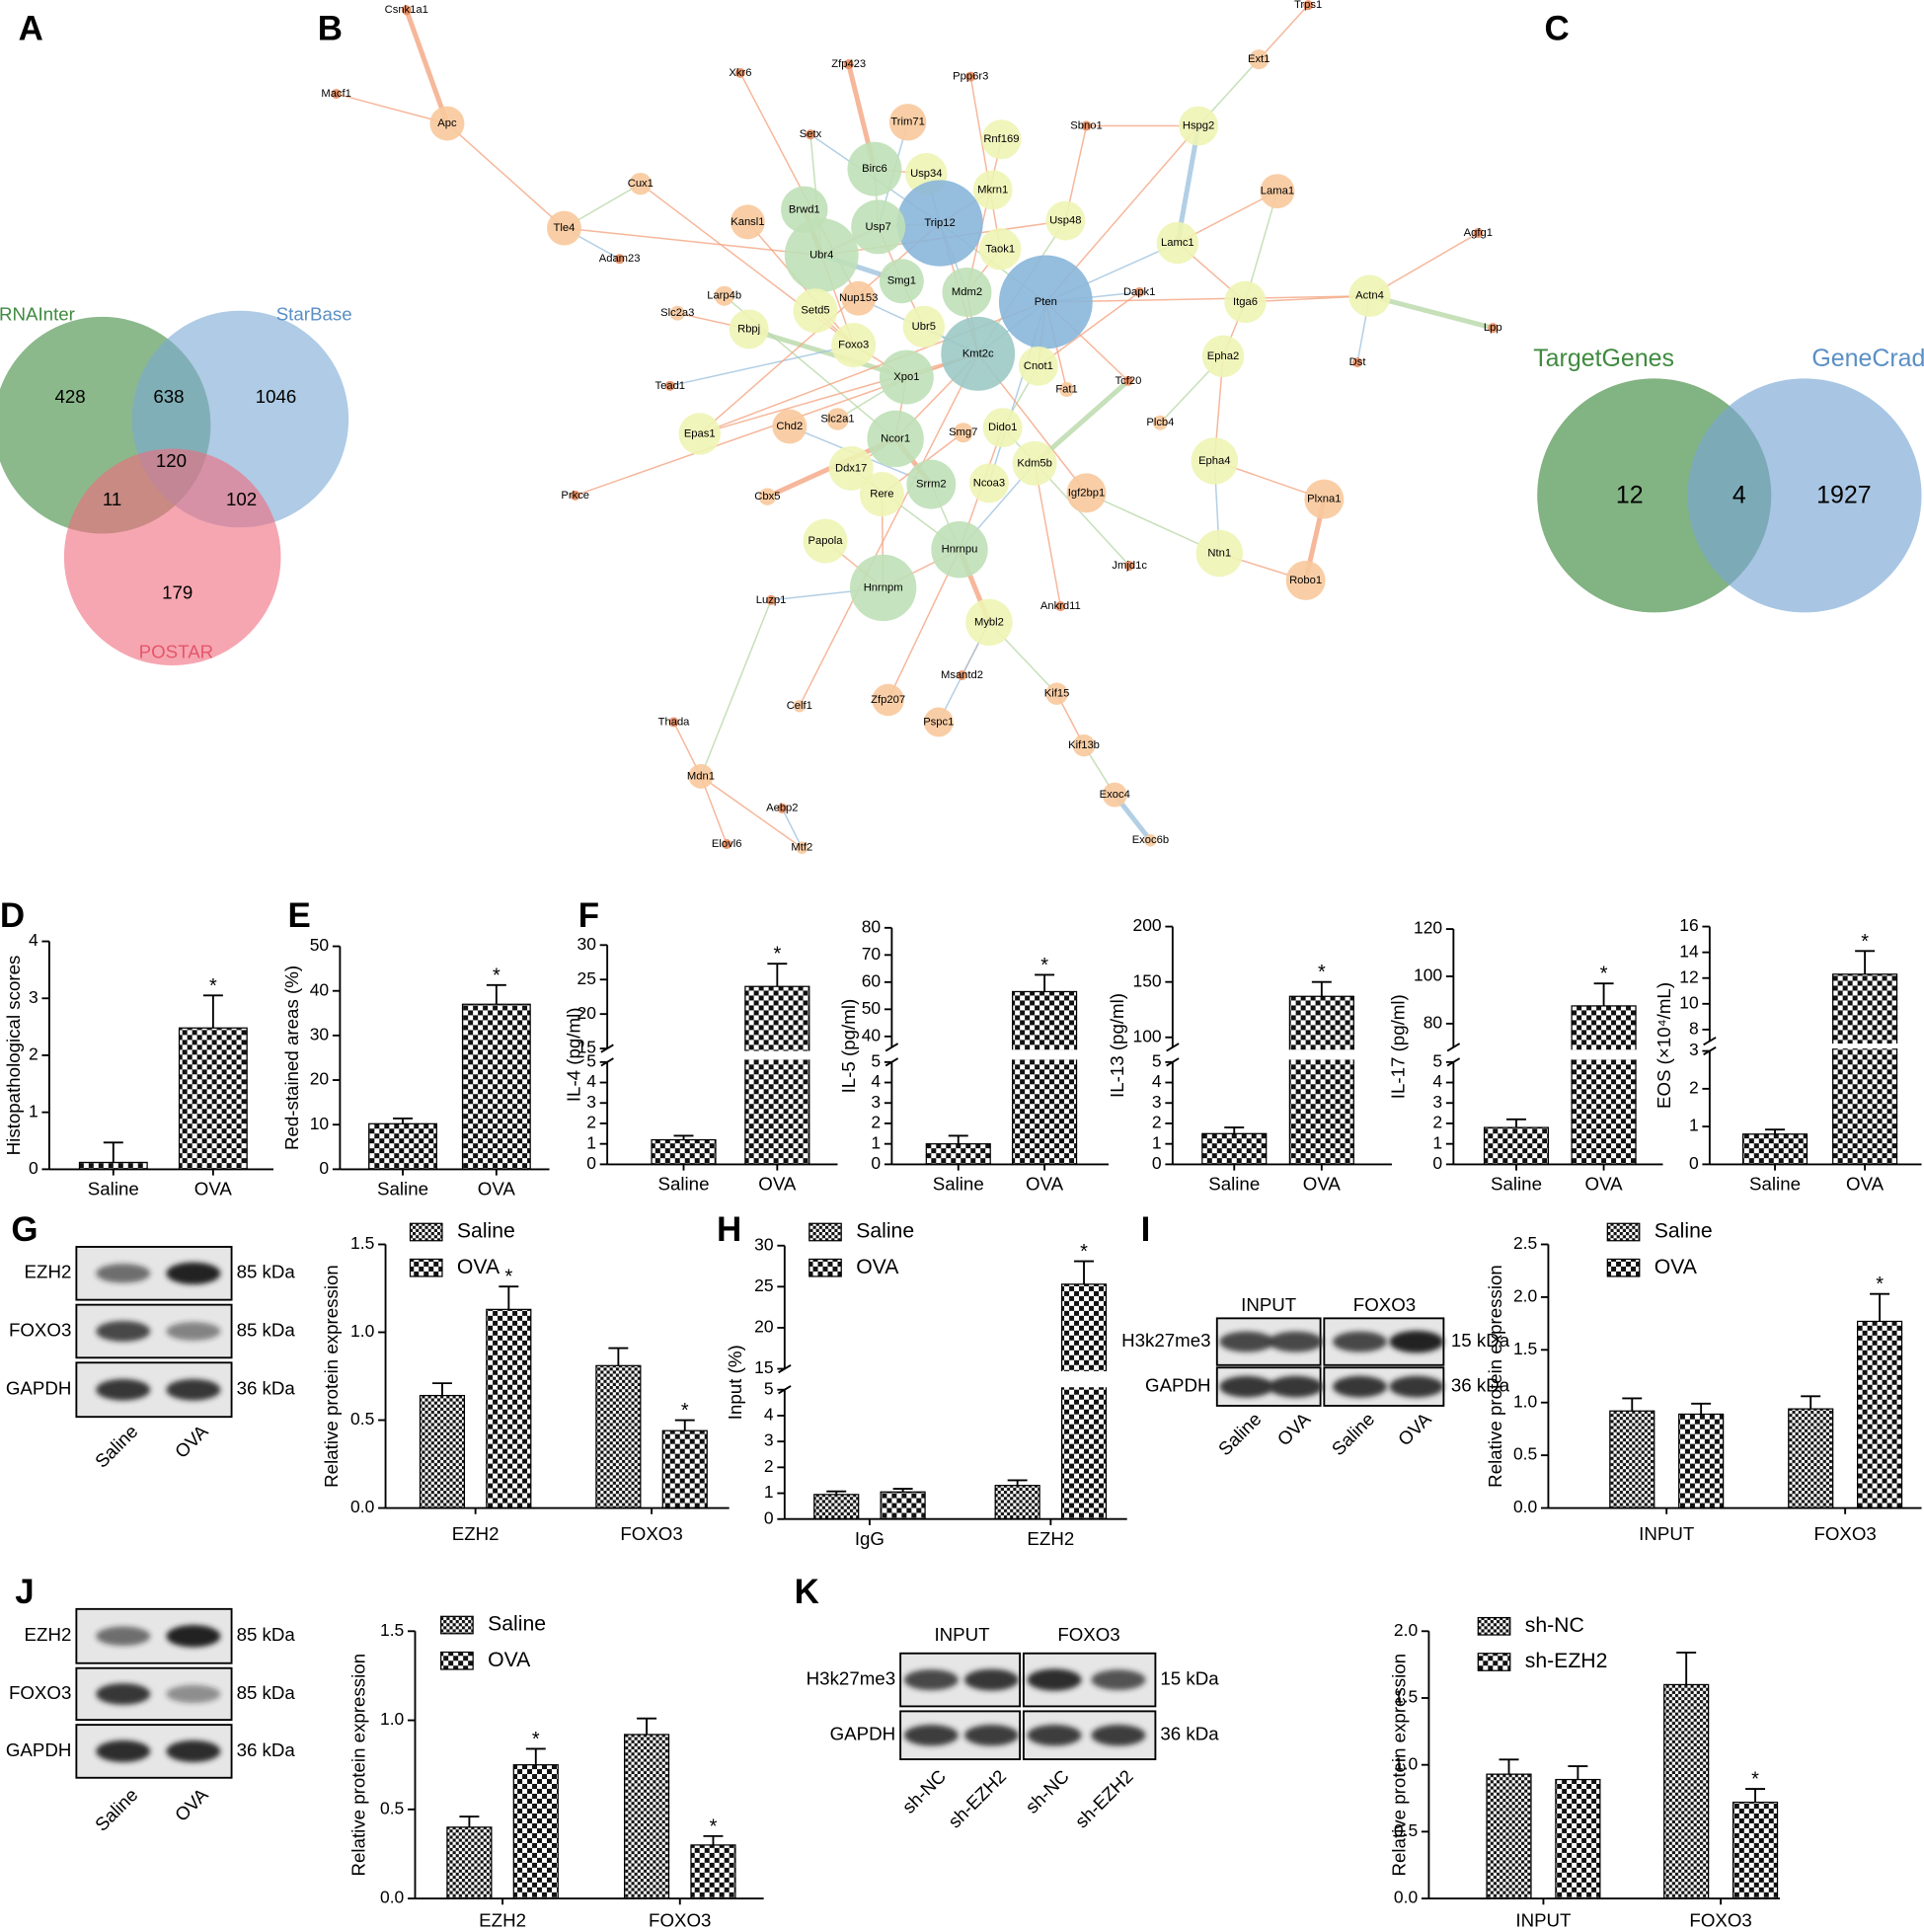 The image size is (1924, 1932). I want to click on node-label: Epha4, so click(1214, 461).